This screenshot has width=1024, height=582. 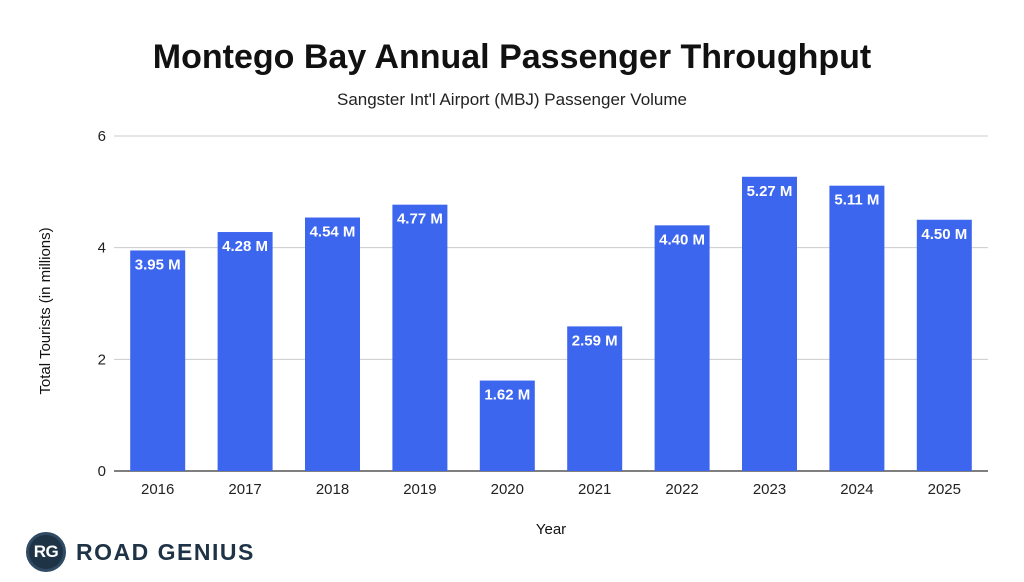 I want to click on x-tick-label: 2016, so click(x=157, y=489).